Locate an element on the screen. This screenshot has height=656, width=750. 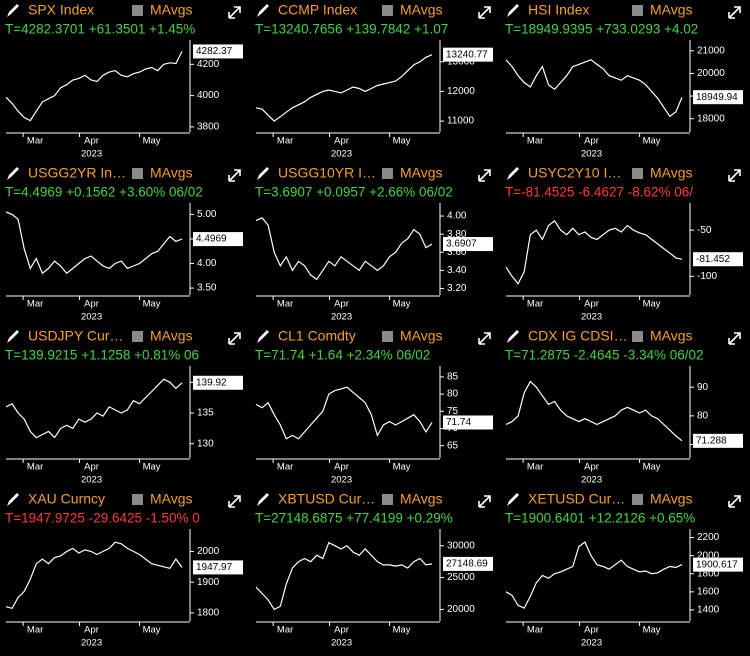
y-tick-label: 18000 is located at coordinates (711, 118).